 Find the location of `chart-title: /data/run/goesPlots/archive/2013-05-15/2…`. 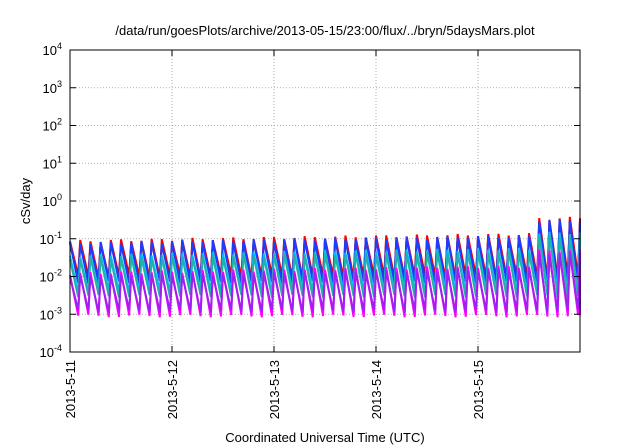

chart-title: /data/run/goesPlots/archive/2013-05-15/2… is located at coordinates (325, 30).